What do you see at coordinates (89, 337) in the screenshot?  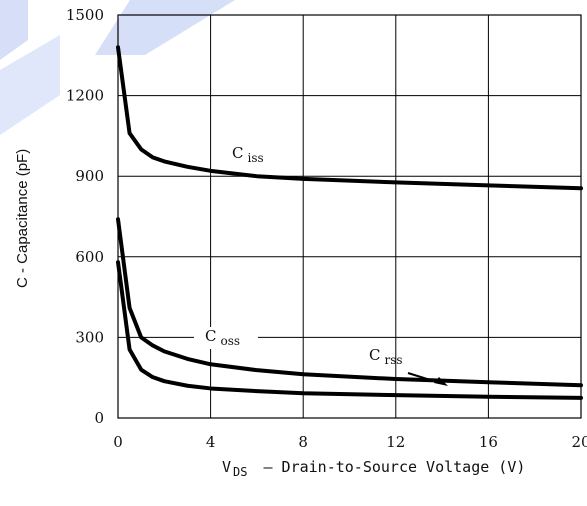 I see `y-tick-label: 300` at bounding box center [89, 337].